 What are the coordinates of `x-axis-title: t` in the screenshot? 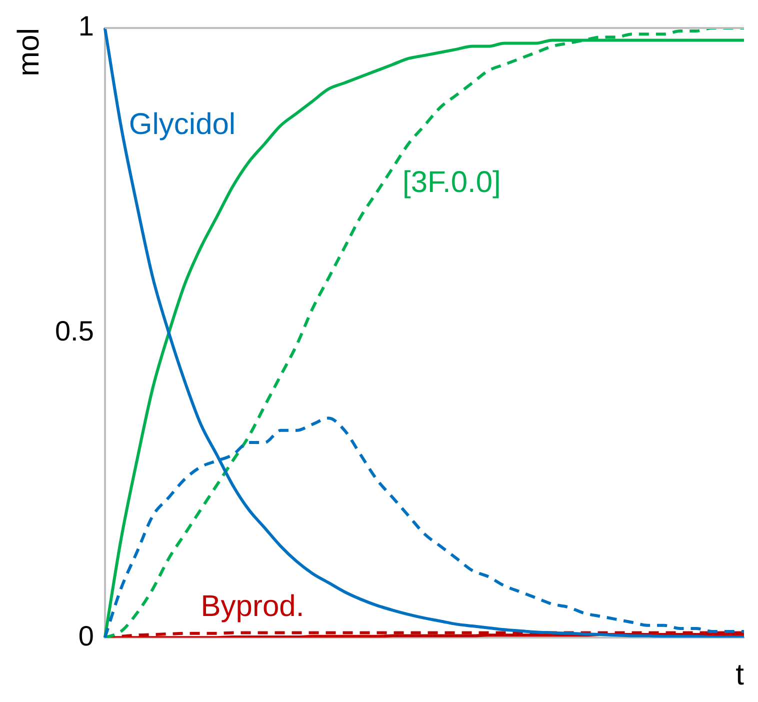 It's located at (740, 675).